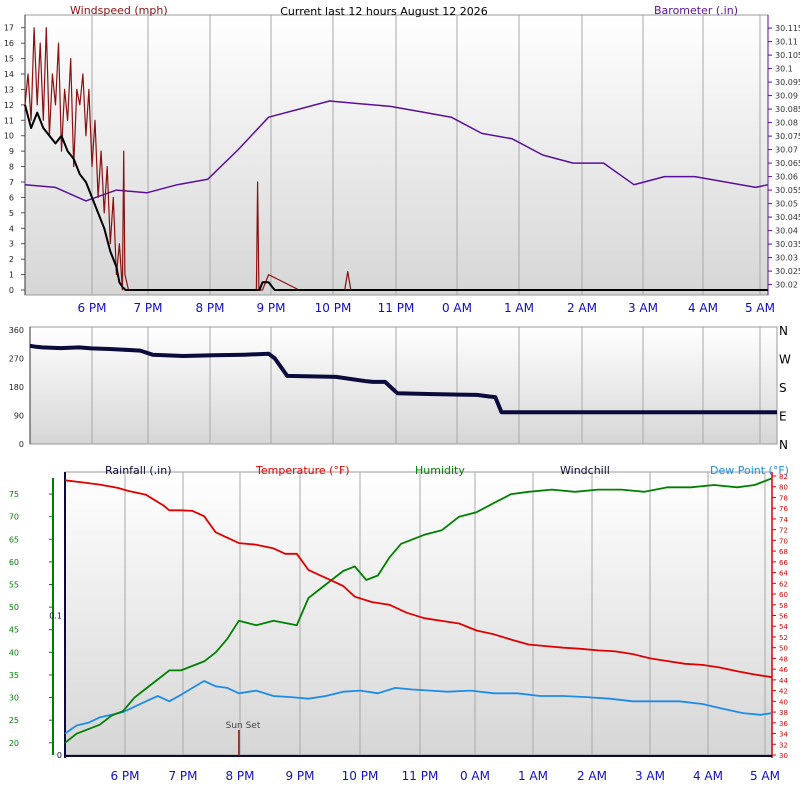 This screenshot has height=799, width=800. What do you see at coordinates (783, 659) in the screenshot?
I see `temperature-tick-label: 48` at bounding box center [783, 659].